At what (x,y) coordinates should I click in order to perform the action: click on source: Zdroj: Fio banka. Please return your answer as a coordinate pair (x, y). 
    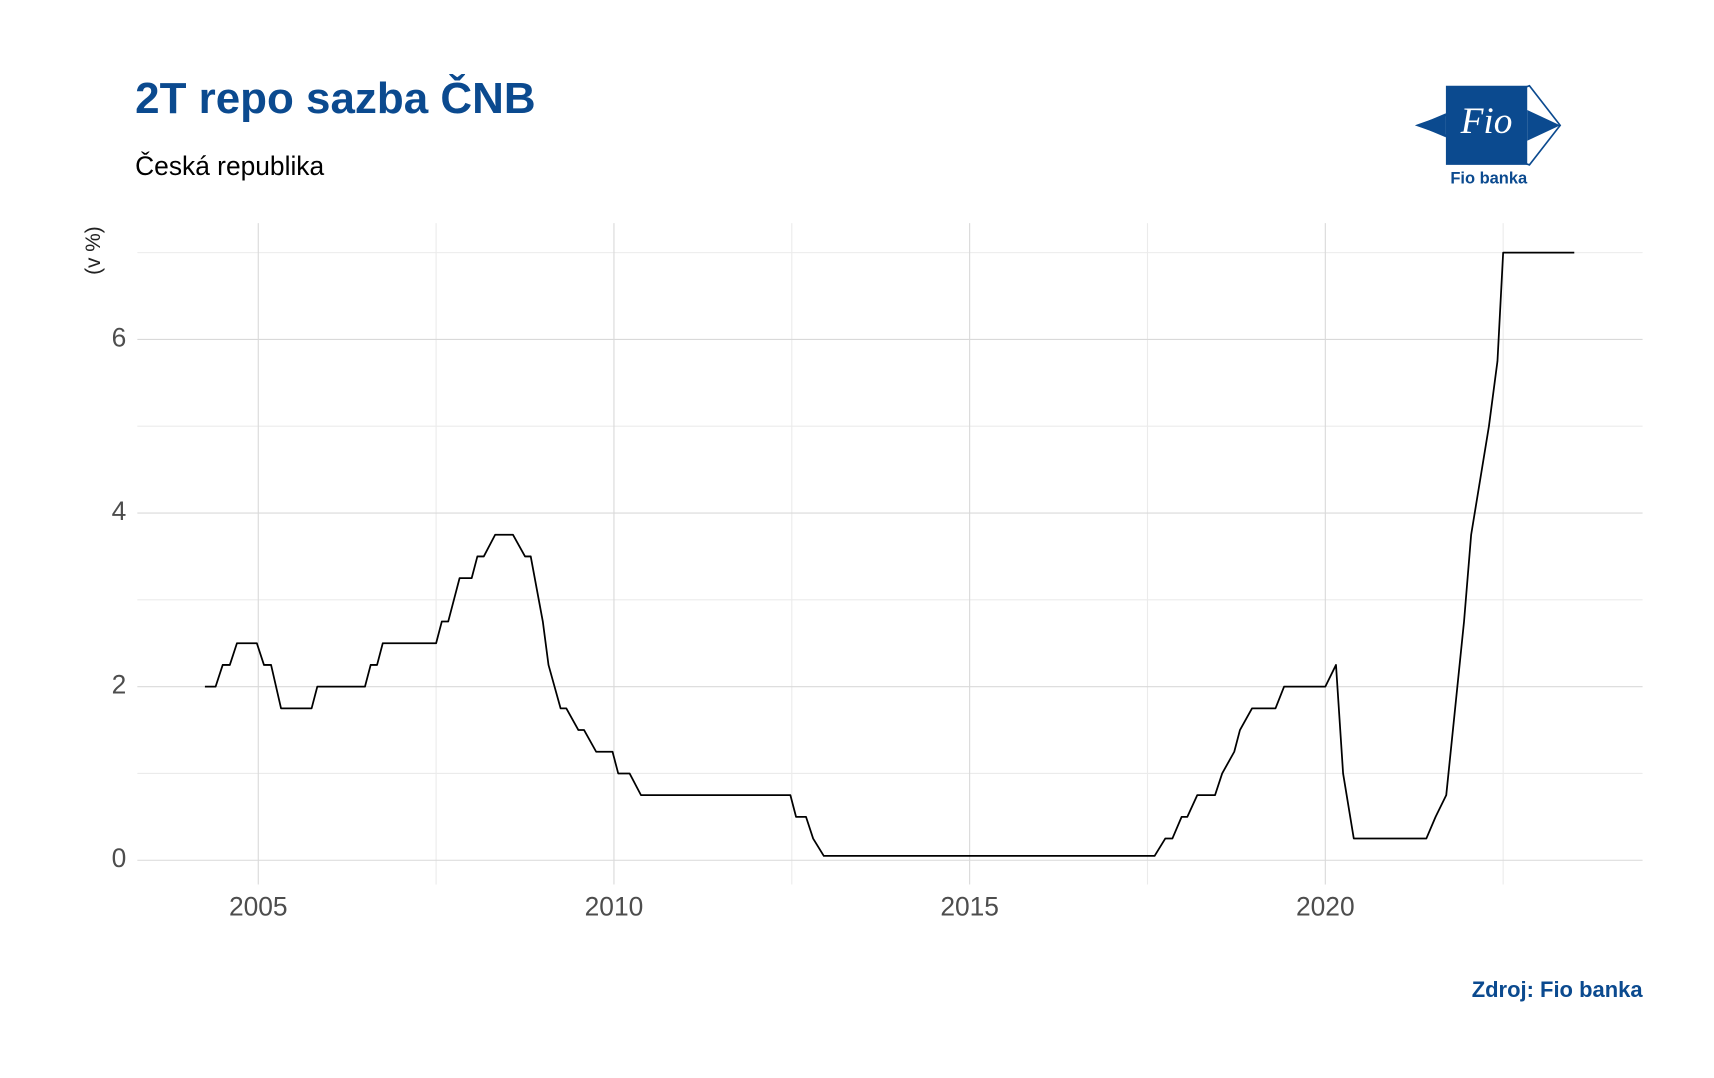
    Looking at the image, I should click on (1558, 989).